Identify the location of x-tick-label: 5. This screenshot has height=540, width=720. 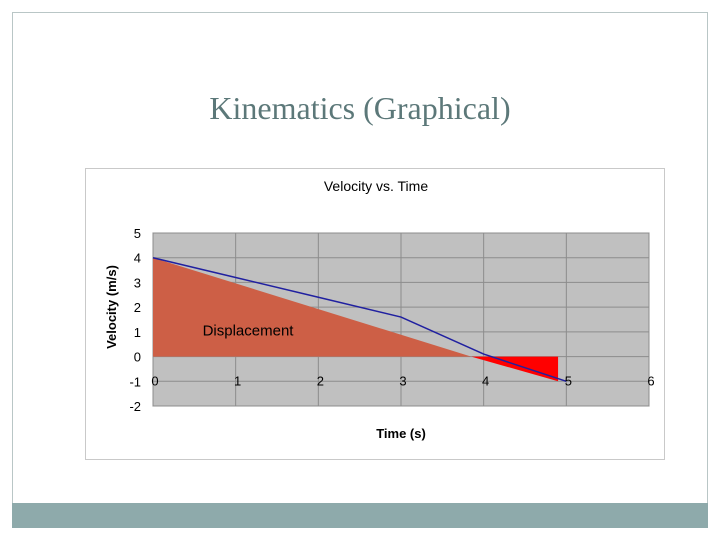
(568, 381).